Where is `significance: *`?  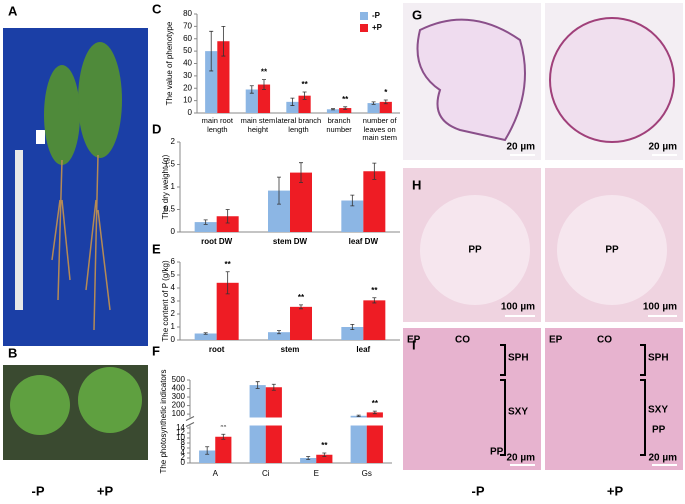 significance: * is located at coordinates (386, 92).